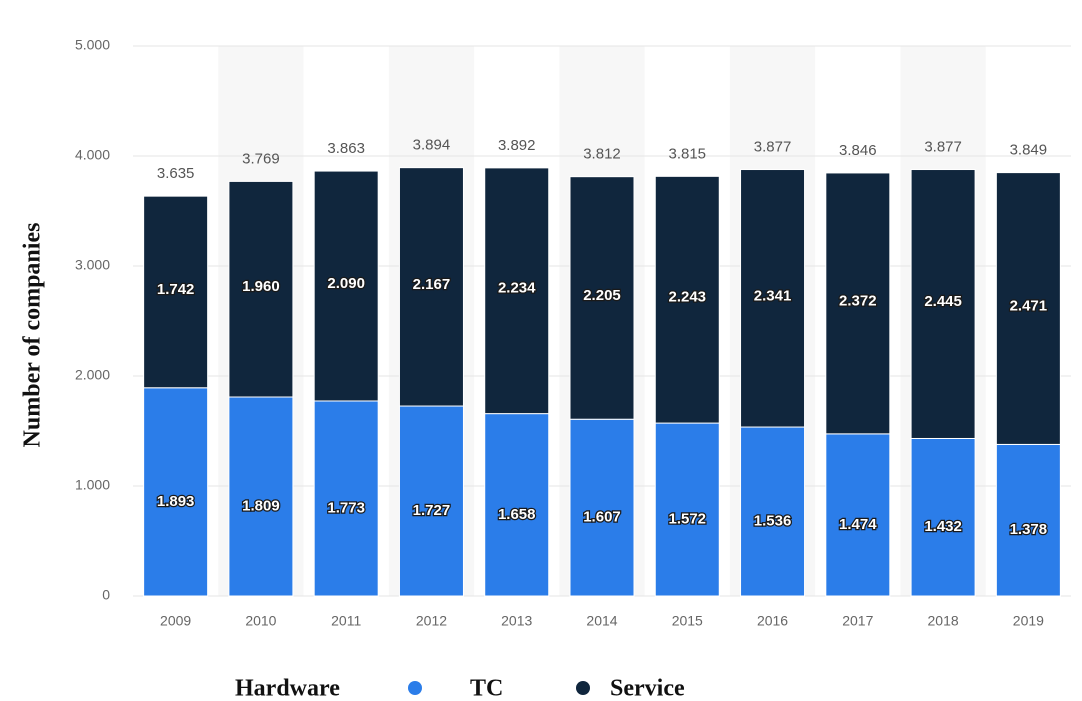 The width and height of the screenshot is (1082, 701). Describe the element at coordinates (261, 286) in the screenshot. I see `data-label: 1.960` at that location.